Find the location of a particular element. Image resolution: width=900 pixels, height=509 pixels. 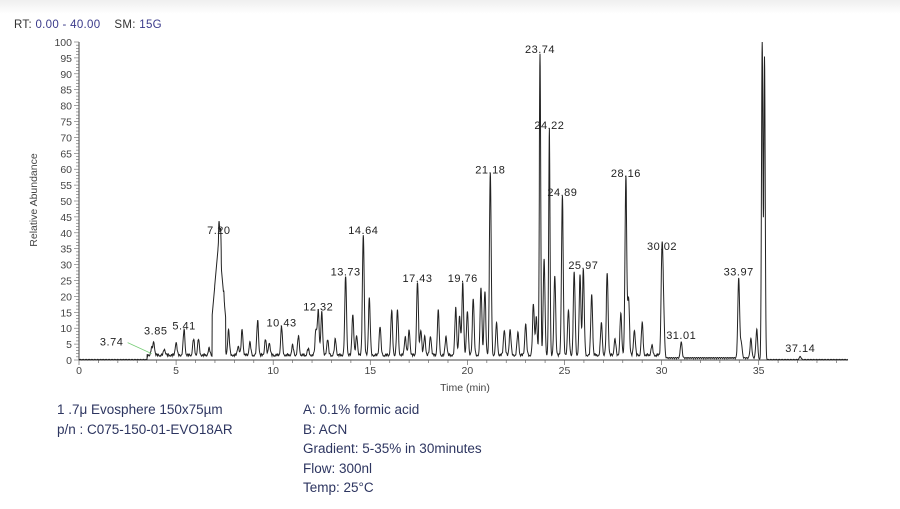

peak-label: 30.02 is located at coordinates (662, 247).